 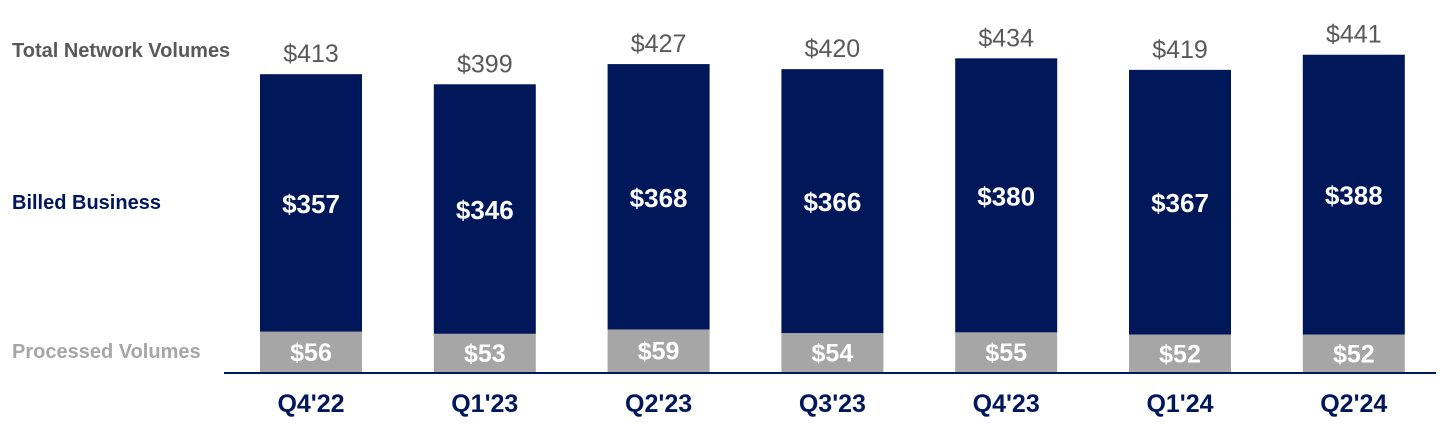 I want to click on data-label-billed: $366, so click(x=832, y=202).